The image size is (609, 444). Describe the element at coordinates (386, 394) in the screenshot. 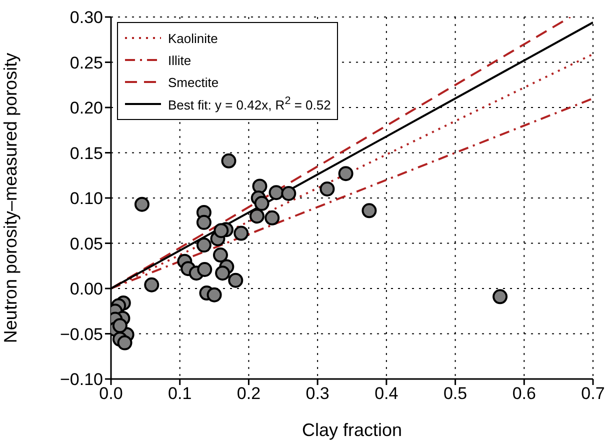

I see `x-tick-label: 0.4` at that location.